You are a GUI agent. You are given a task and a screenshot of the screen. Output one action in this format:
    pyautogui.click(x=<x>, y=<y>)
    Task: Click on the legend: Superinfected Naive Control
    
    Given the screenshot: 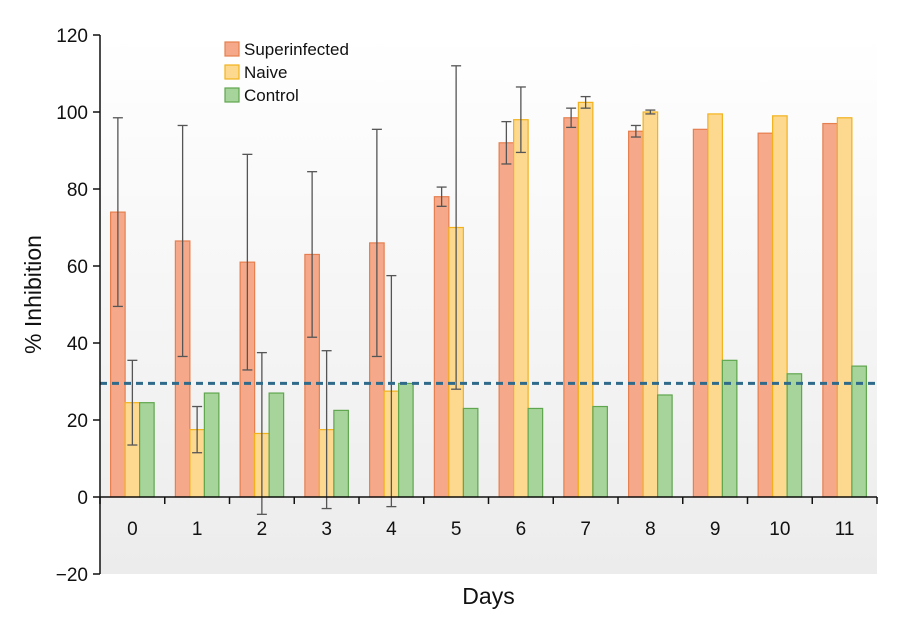 What is the action you would take?
    pyautogui.click(x=286, y=72)
    